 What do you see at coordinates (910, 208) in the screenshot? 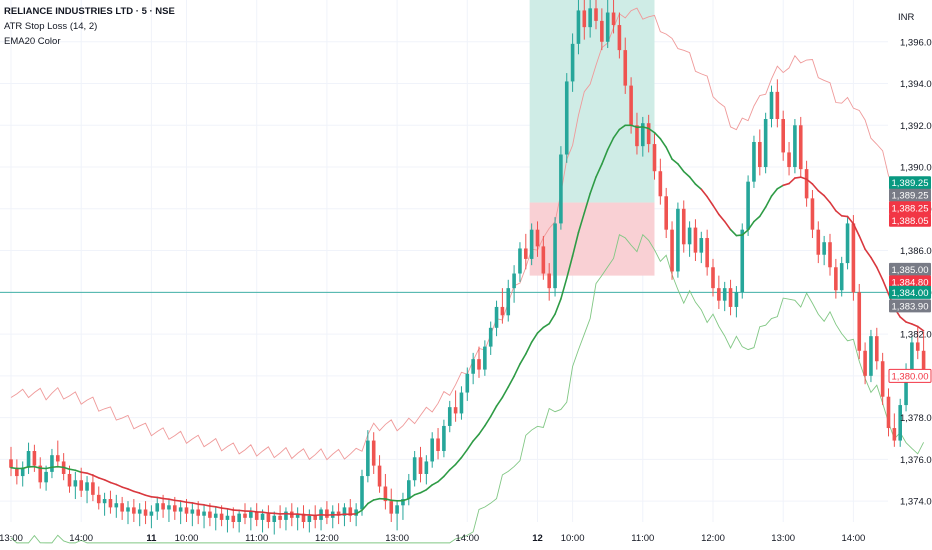
I see `price-tag-2: 1,388.25` at bounding box center [910, 208].